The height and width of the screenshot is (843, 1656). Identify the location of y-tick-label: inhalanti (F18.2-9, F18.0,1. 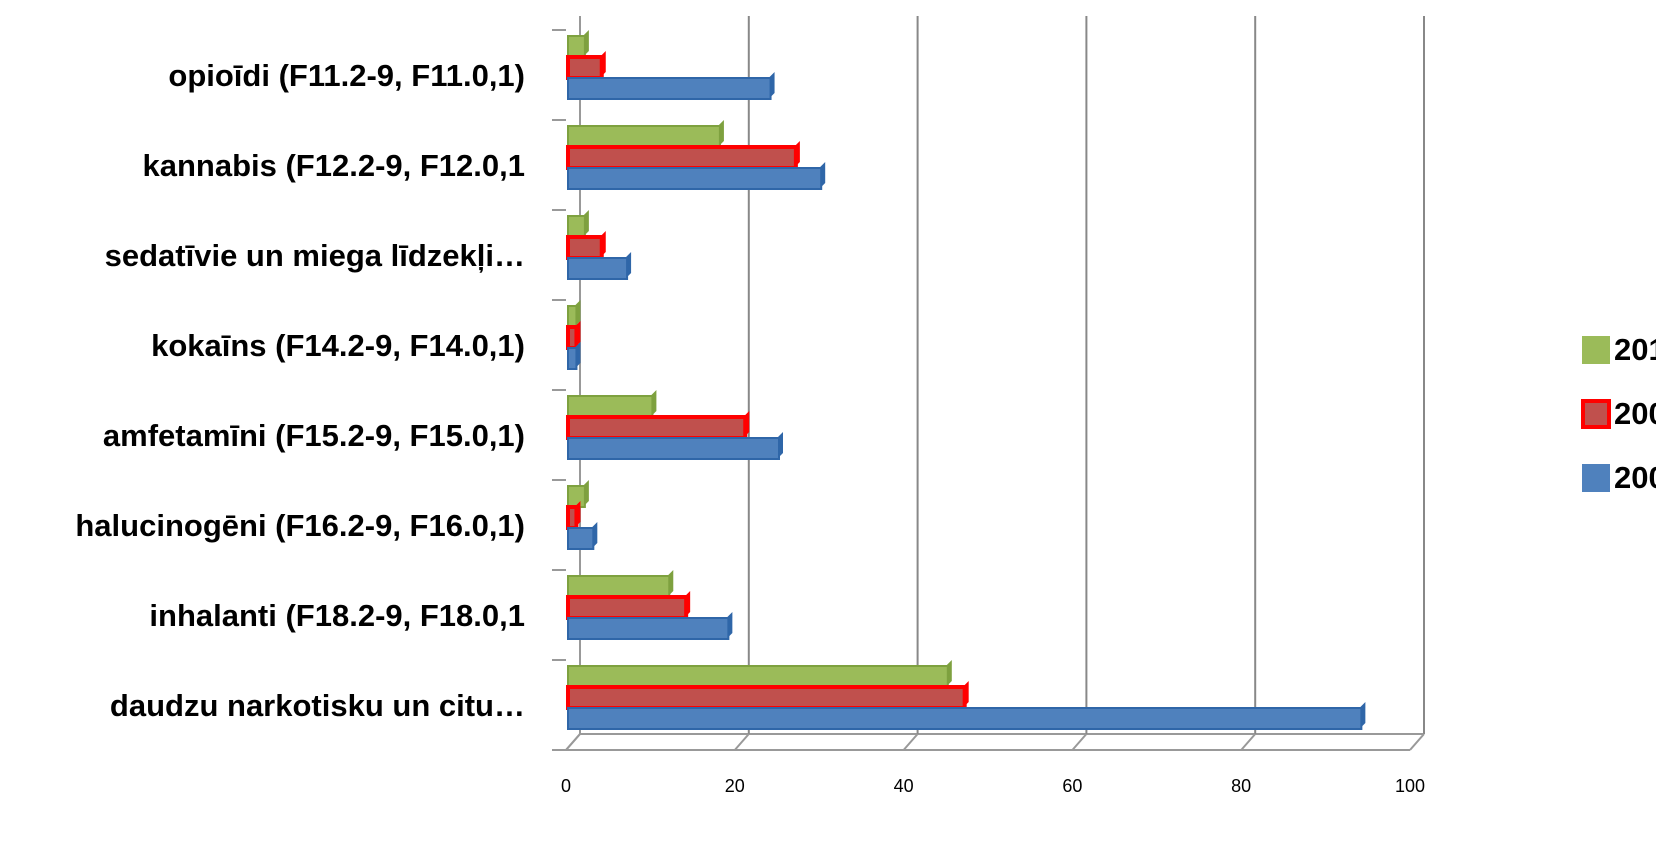
(337, 615).